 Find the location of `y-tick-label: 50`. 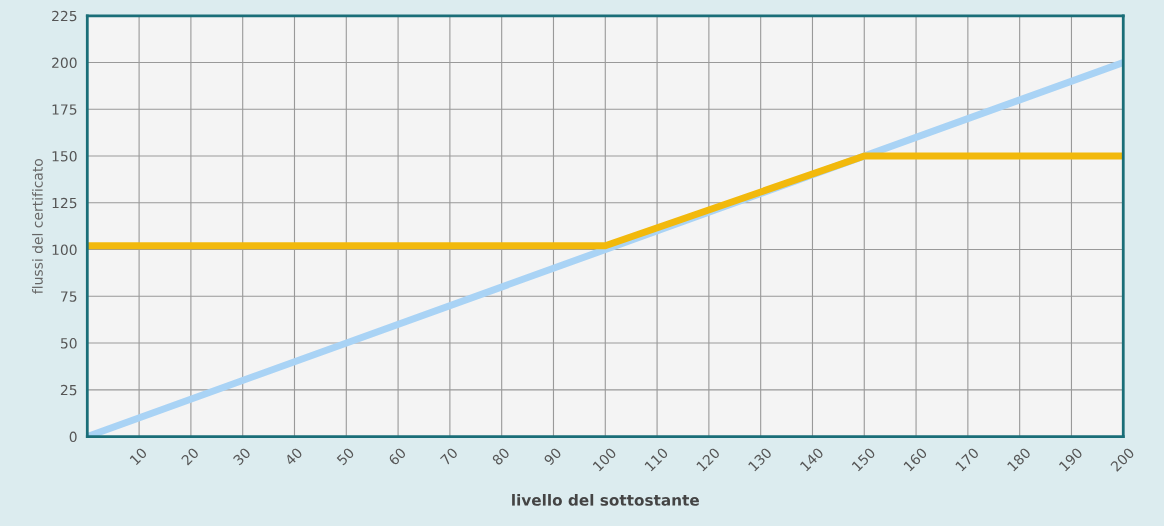

y-tick-label: 50 is located at coordinates (68, 343).